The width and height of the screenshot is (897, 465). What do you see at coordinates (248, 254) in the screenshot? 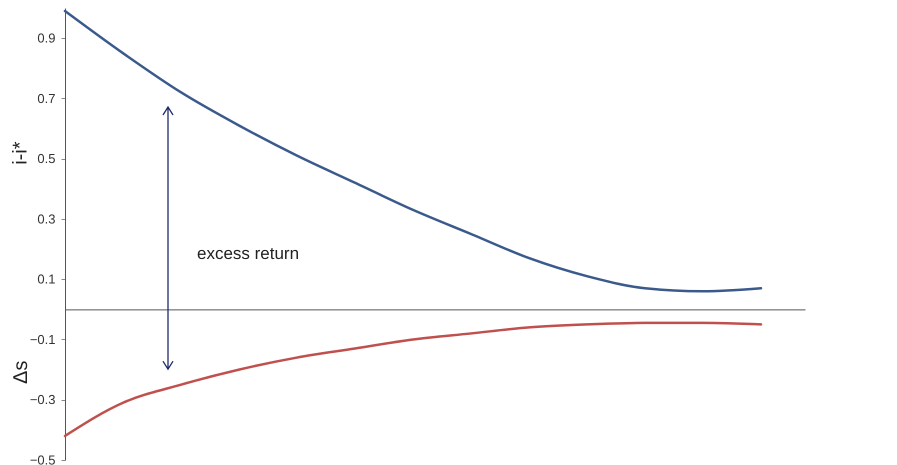
I see `annotation: excess return` at bounding box center [248, 254].